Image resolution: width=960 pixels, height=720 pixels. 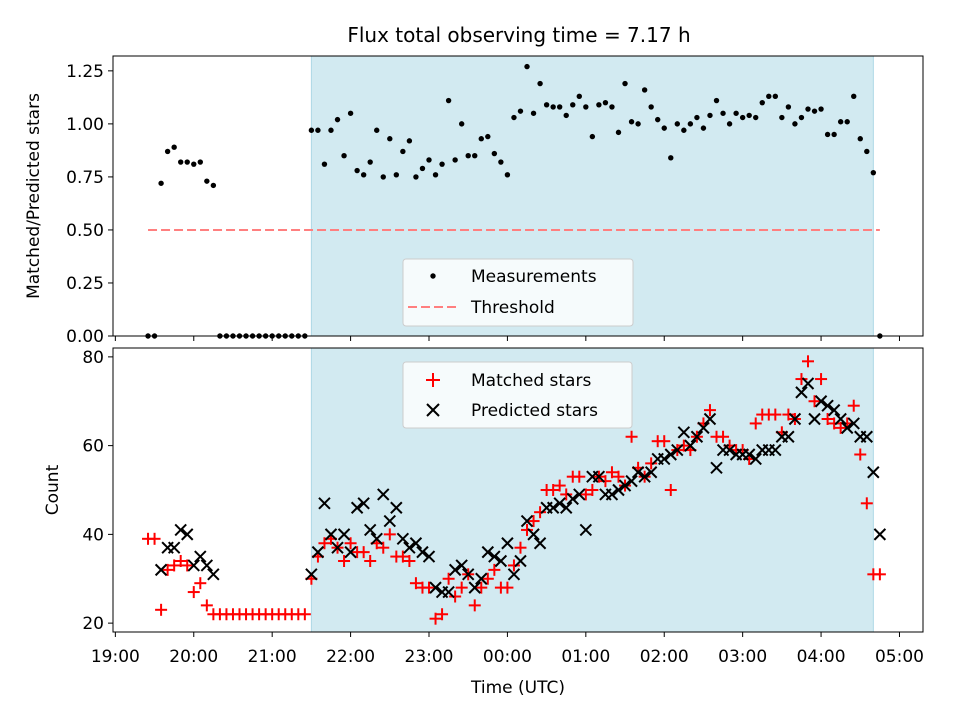 I want to click on y-tick-label: 1.25, so click(x=85, y=72).